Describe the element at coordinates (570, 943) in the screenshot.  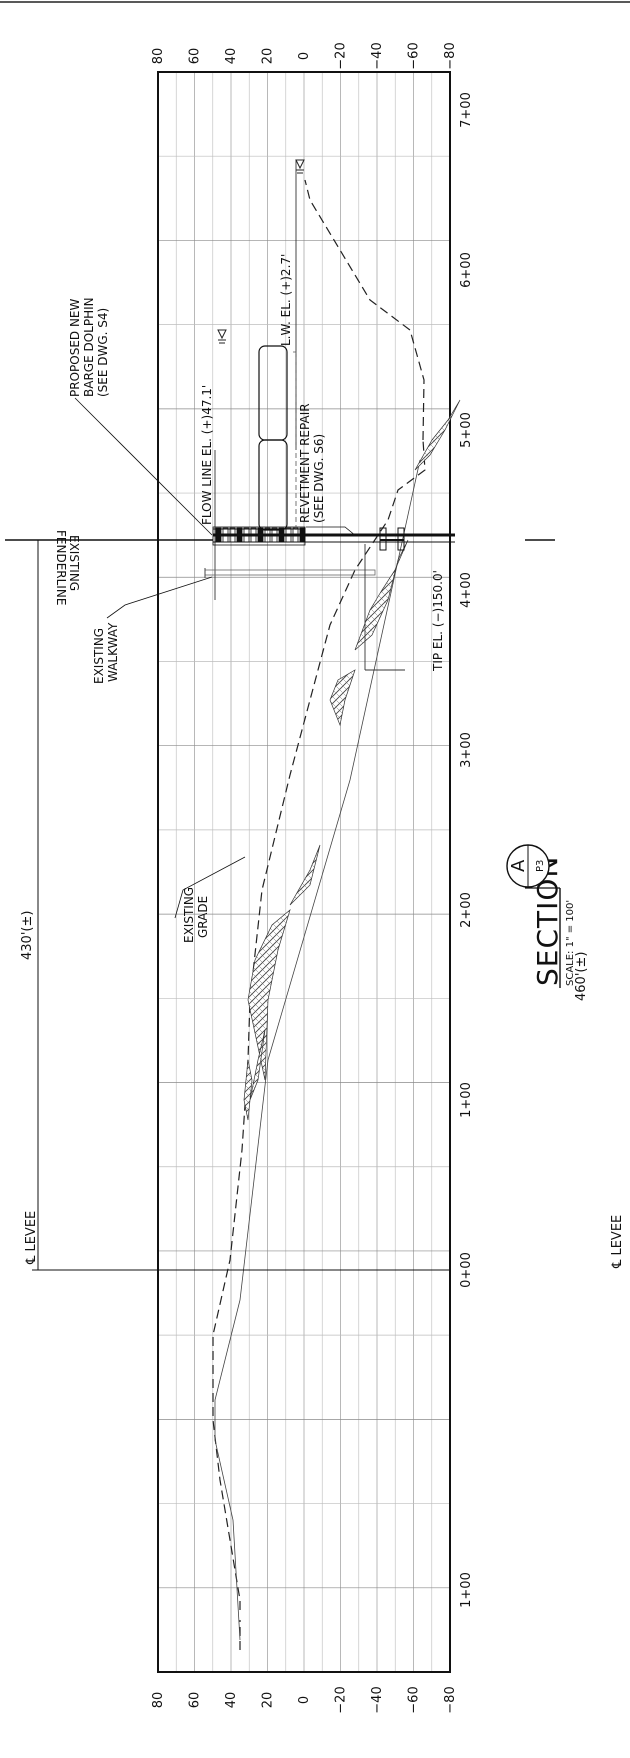
I see `section-scale: SCALE: 1" = 100'` at that location.